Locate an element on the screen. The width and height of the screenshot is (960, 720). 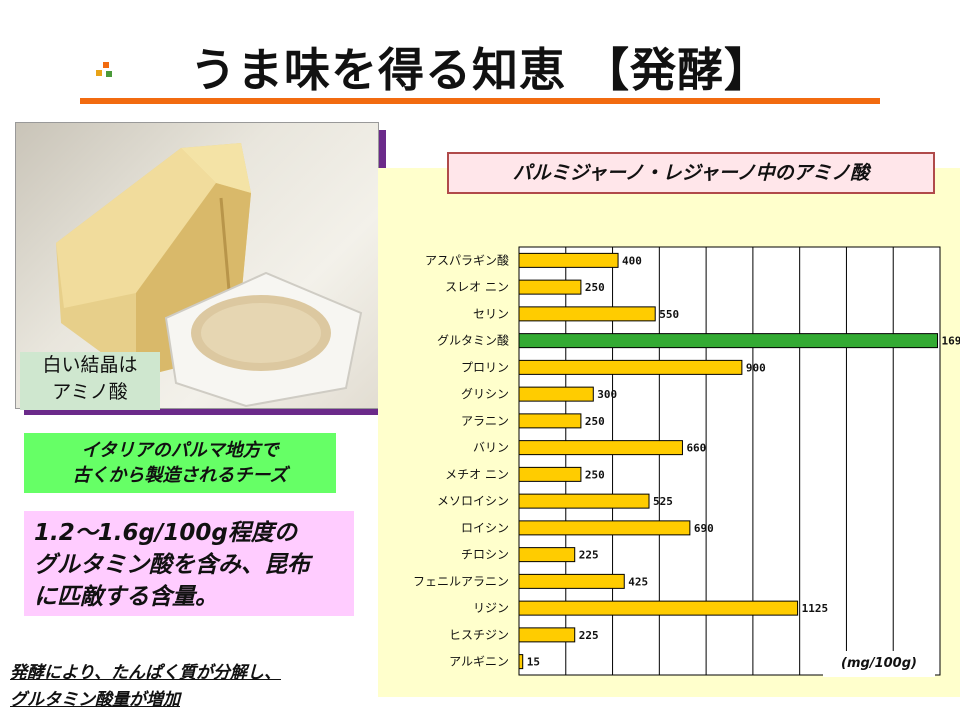
cheese-description: イタリアのパルマ地方で 古くから製造されるチーズ is located at coordinates (180, 463).